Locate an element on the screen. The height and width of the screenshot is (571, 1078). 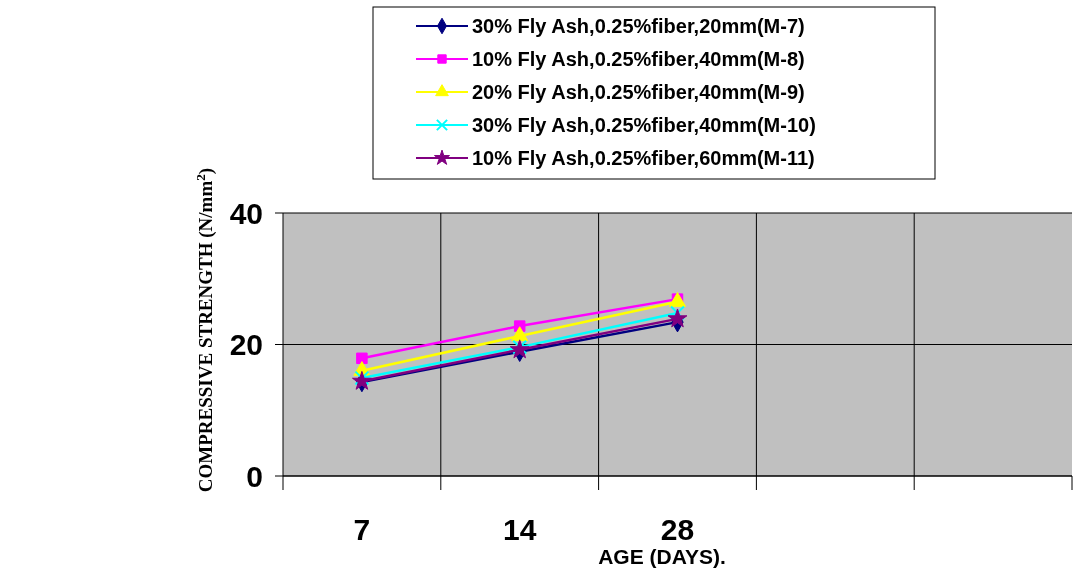
x-axis-title: AGE (DAYS). is located at coordinates (662, 556).